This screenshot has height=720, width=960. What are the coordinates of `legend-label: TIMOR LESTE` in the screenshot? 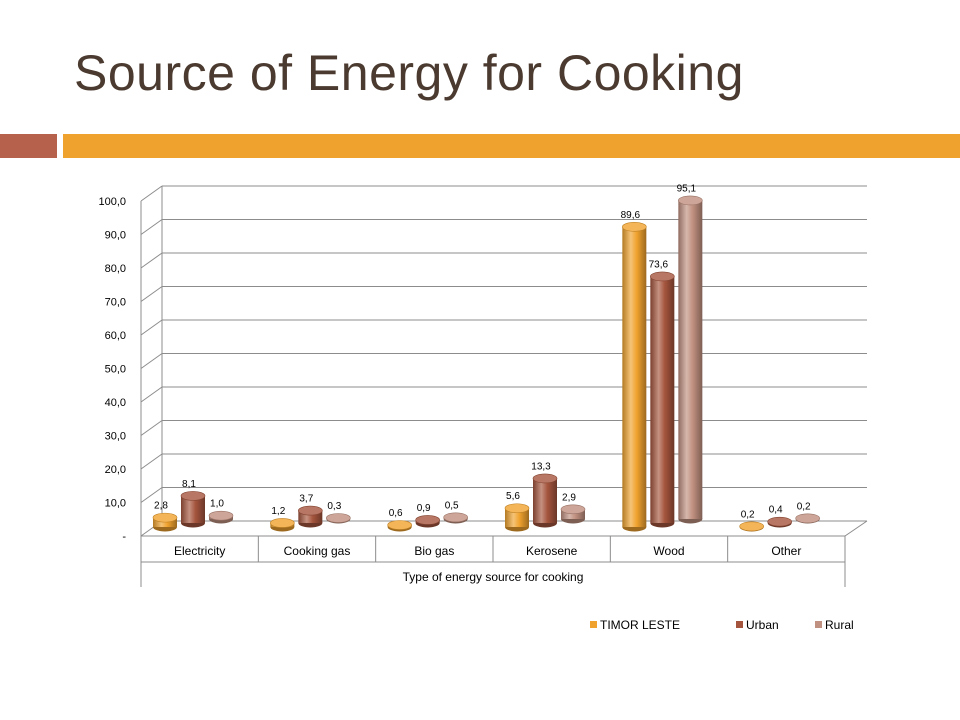 It's located at (640, 625).